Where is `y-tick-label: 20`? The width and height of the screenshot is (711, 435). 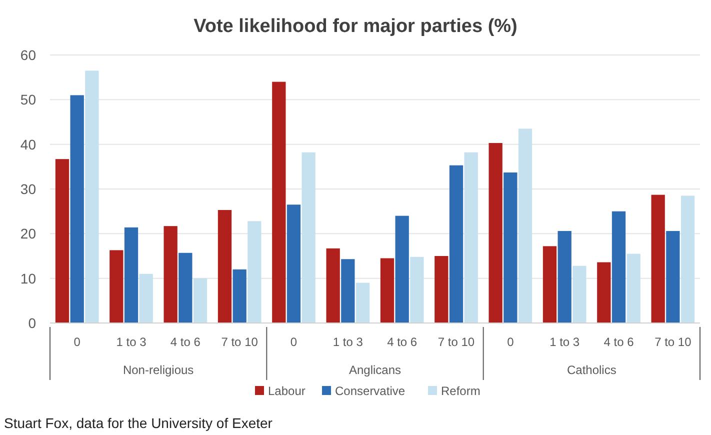 y-tick-label: 20 is located at coordinates (28, 234).